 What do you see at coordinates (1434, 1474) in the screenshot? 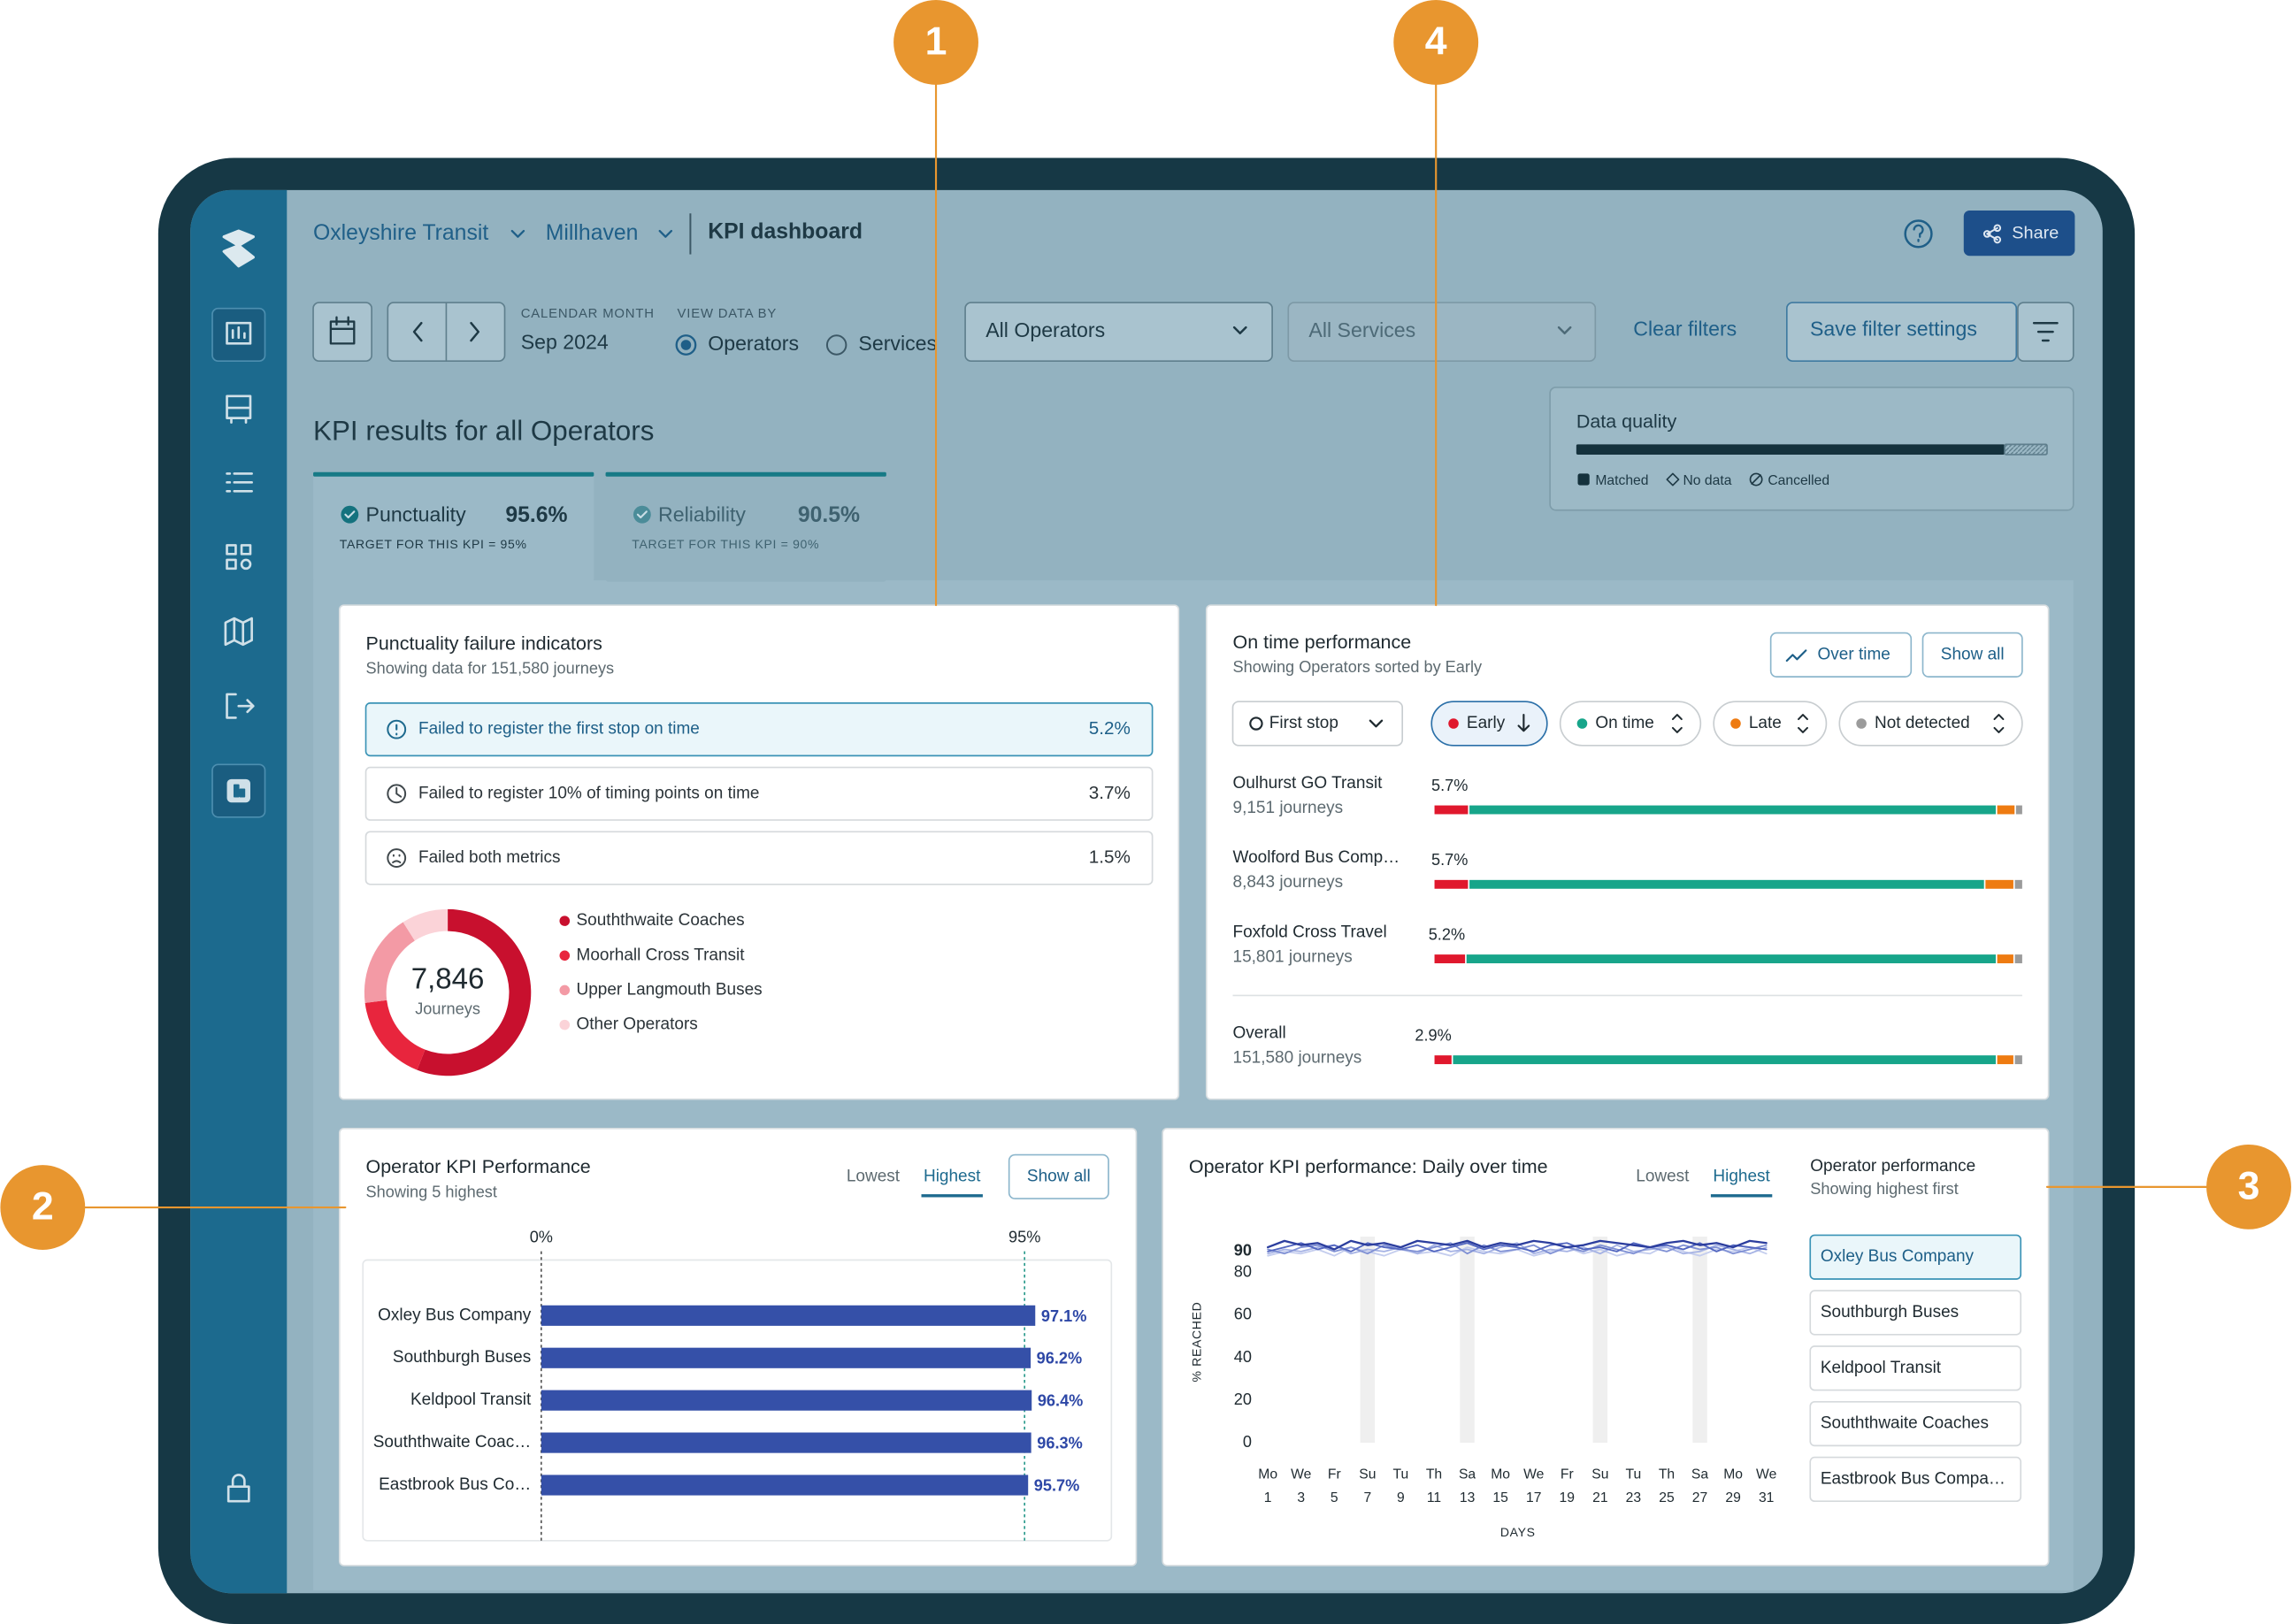
I see `x-tick-day: Th` at bounding box center [1434, 1474].